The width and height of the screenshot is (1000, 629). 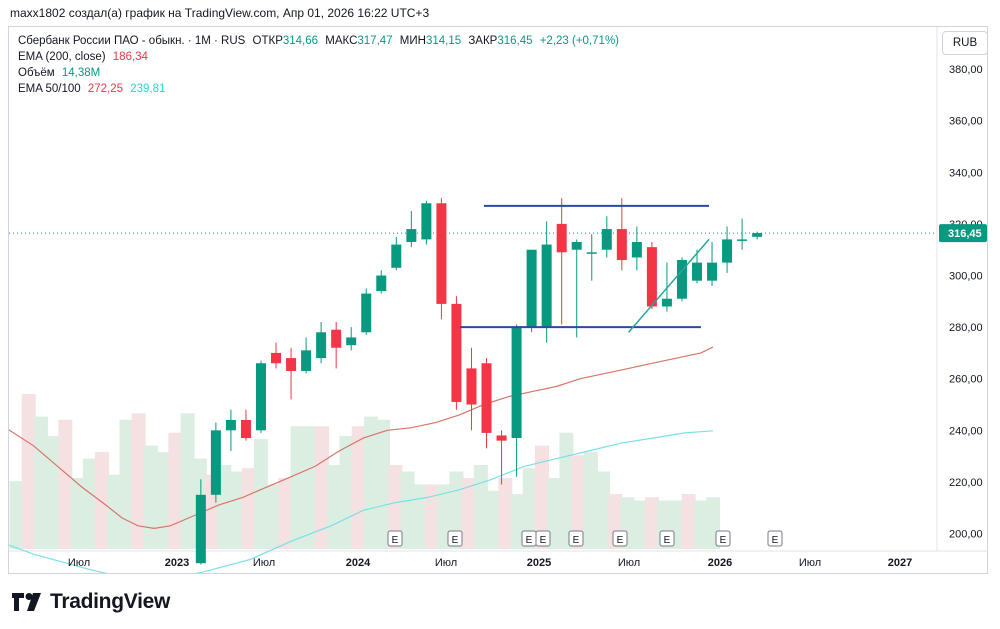 What do you see at coordinates (966, 70) in the screenshot?
I see `price-tick-label: 380,00` at bounding box center [966, 70].